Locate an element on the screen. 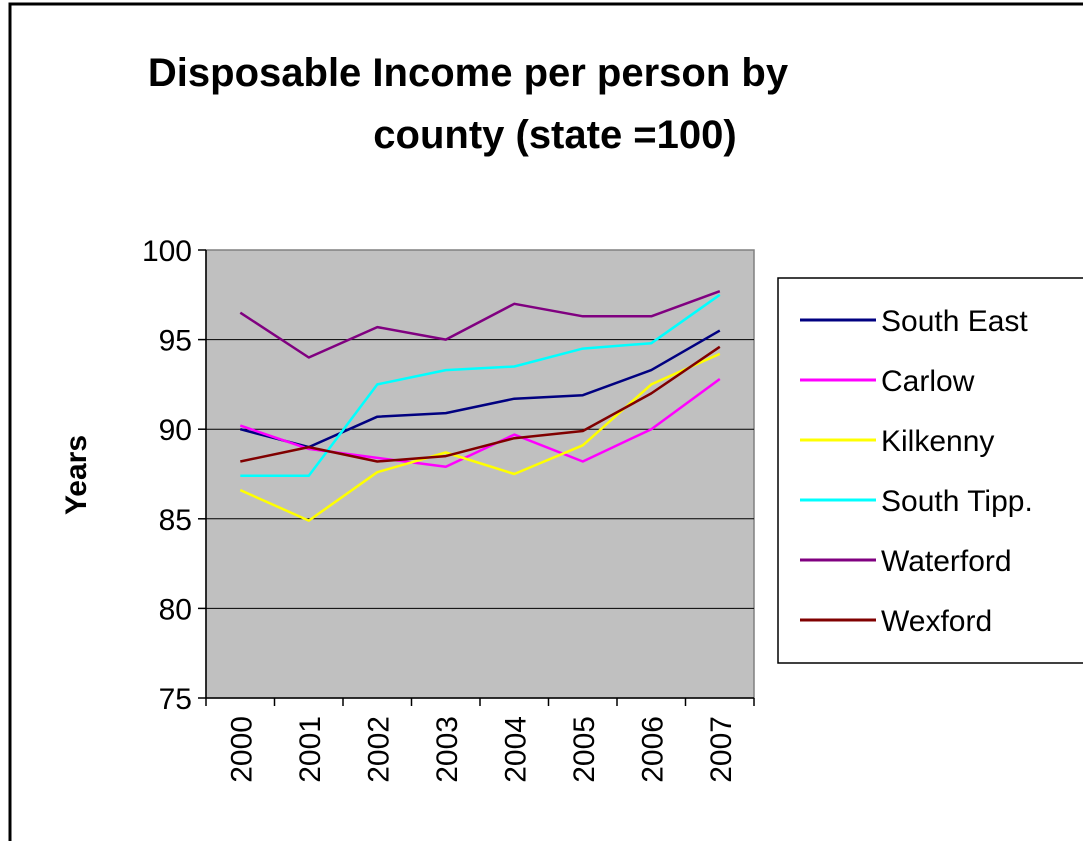  x-tick-label: 2000 is located at coordinates (241, 749).